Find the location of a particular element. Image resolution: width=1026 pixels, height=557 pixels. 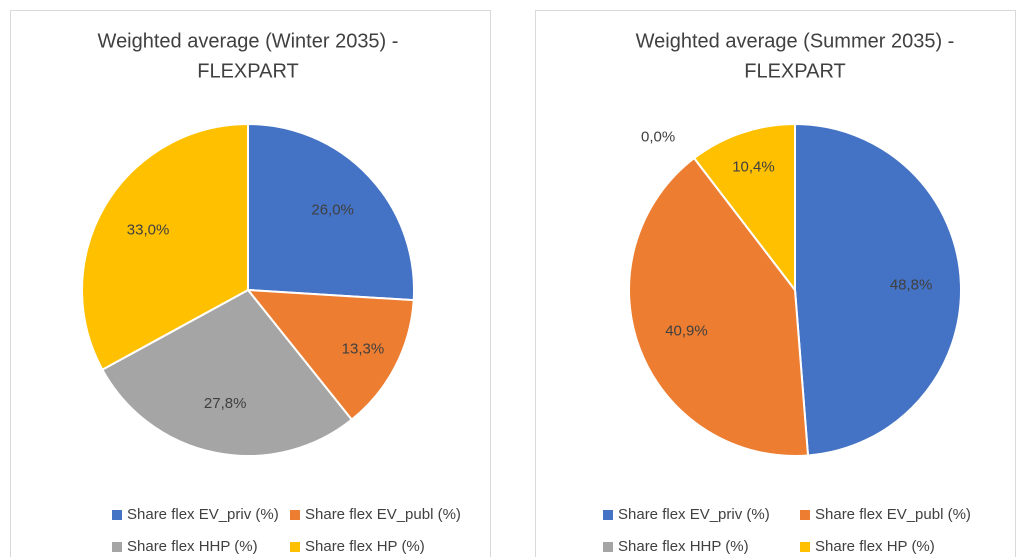

data-label: 13,3% is located at coordinates (363, 349).